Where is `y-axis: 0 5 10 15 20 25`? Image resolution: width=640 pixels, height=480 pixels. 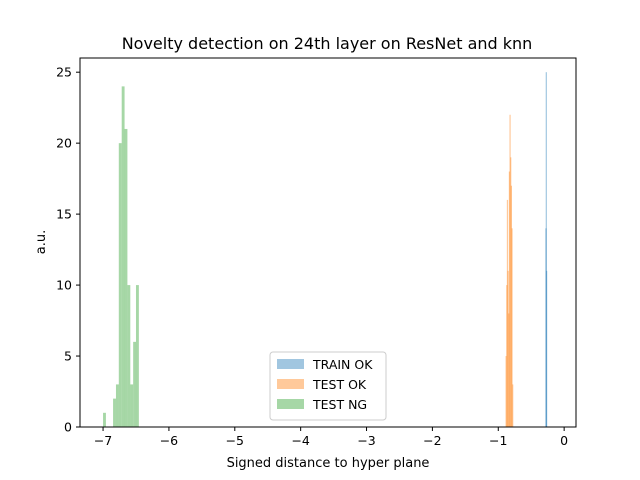
y-axis: 0 5 10 15 20 25 is located at coordinates (68, 250).